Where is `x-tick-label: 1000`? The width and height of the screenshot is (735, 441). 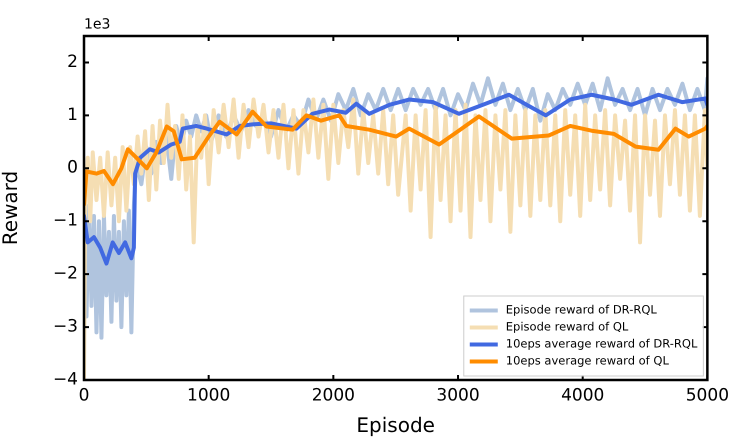 x-tick-label: 1000 is located at coordinates (208, 396).